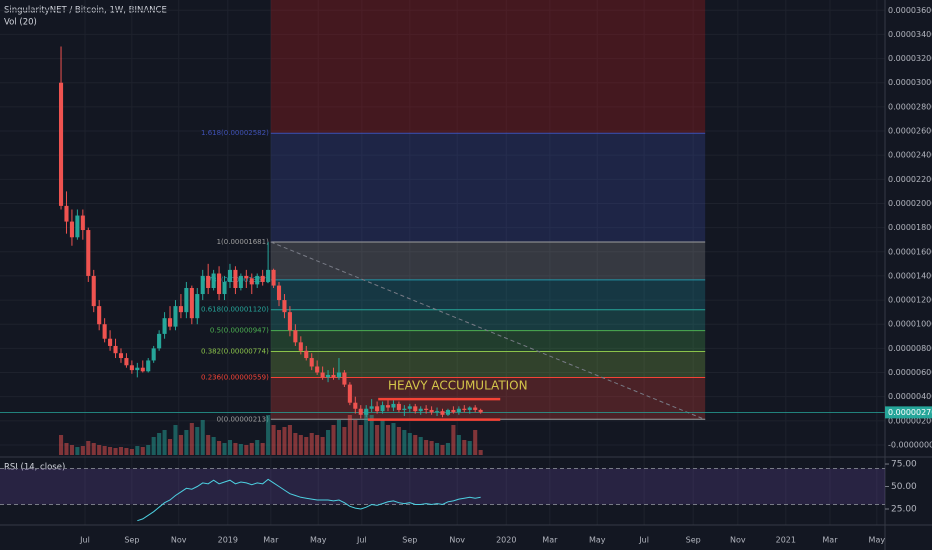 The width and height of the screenshot is (932, 550). I want to click on y-tick-label: 0.00002000, so click(910, 203).